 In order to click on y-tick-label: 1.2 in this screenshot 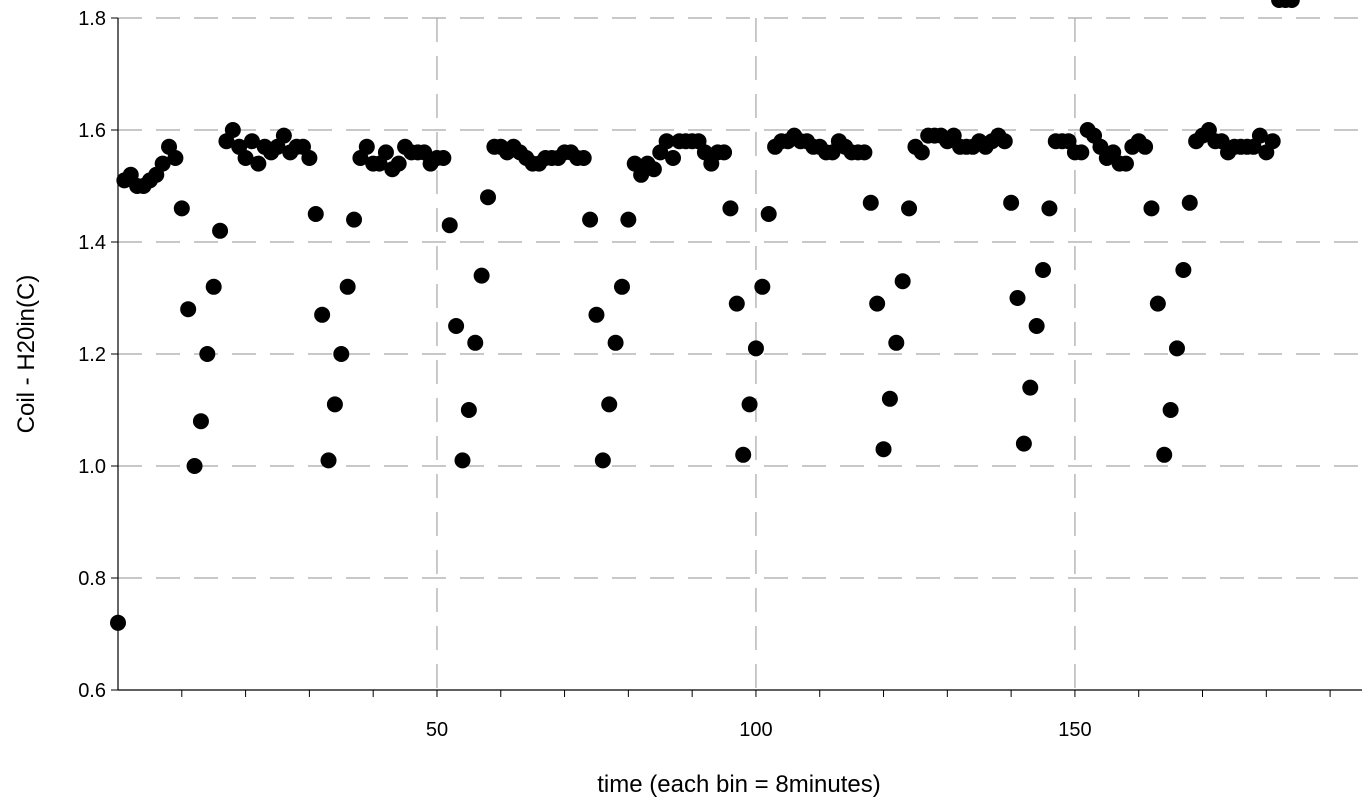, I will do `click(92, 355)`.